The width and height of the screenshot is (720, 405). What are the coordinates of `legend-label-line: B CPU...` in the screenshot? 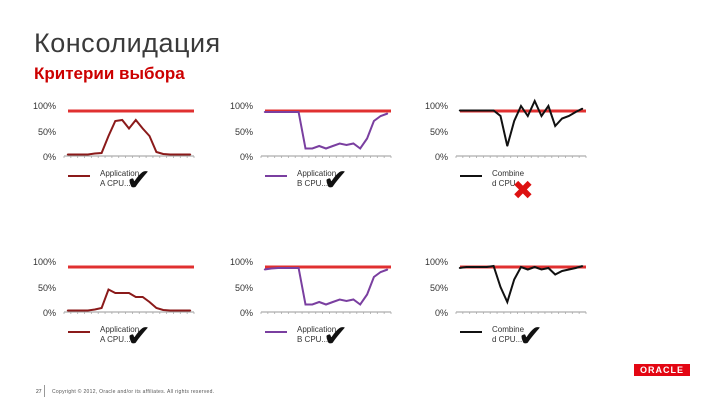 It's located at (313, 339).